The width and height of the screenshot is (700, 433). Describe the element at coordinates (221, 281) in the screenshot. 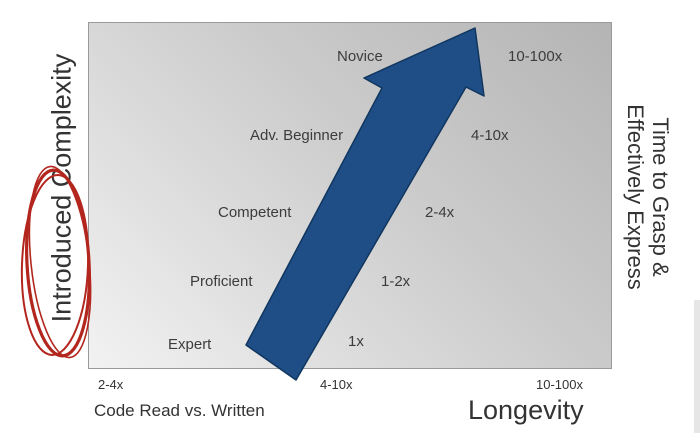

I see `level-label-proficient: Proficient` at that location.